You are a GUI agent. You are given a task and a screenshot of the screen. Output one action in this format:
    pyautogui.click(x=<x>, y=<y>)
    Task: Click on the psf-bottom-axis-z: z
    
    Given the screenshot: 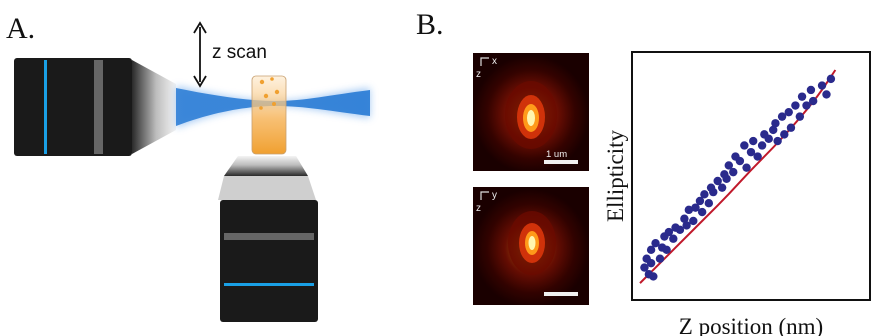 What is the action you would take?
    pyautogui.click(x=478, y=208)
    